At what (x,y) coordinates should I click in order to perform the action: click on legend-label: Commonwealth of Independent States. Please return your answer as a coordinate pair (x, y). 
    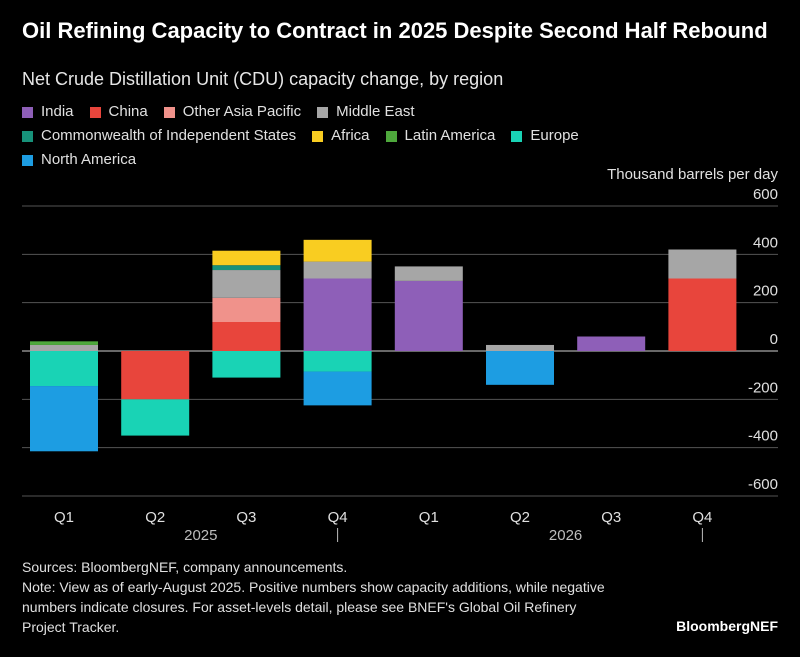
    Looking at the image, I should click on (169, 135).